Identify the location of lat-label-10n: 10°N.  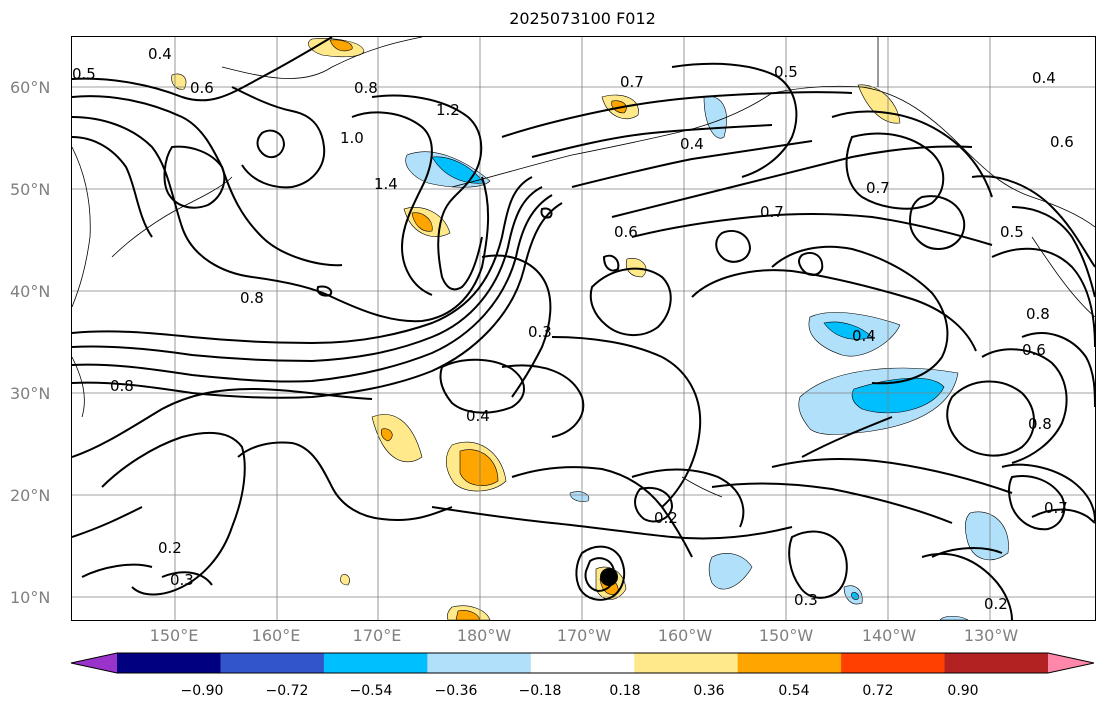
(30, 597).